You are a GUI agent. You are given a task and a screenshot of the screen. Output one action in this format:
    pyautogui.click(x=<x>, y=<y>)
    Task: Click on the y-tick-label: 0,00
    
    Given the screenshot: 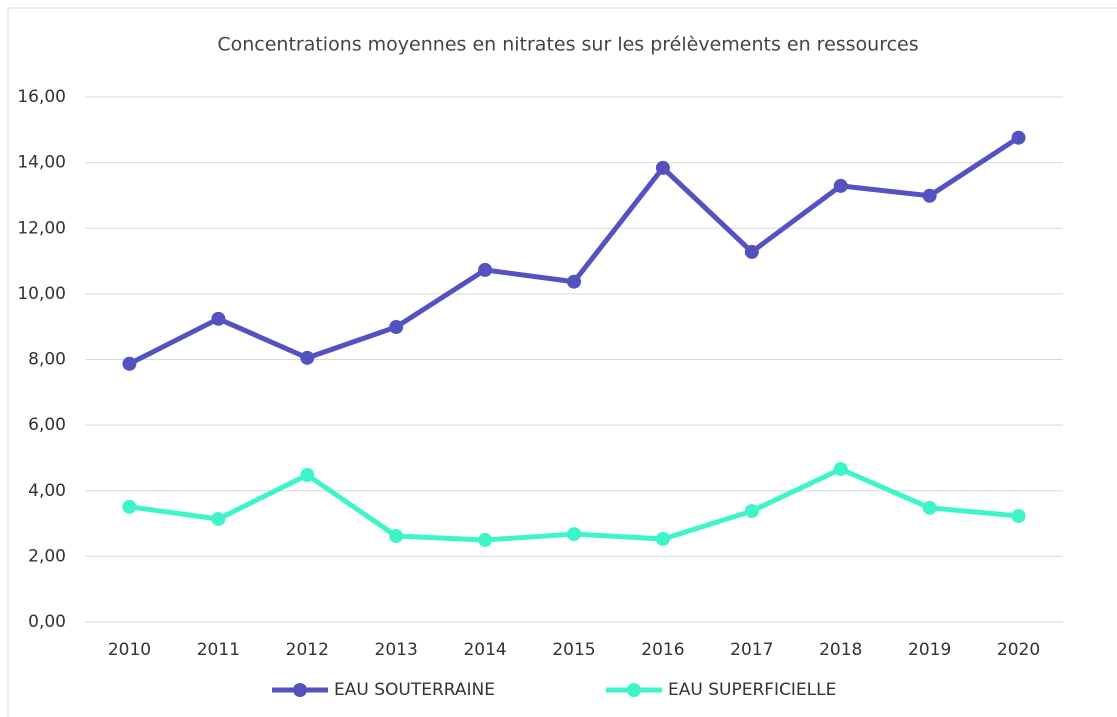 What is the action you would take?
    pyautogui.click(x=47, y=622)
    